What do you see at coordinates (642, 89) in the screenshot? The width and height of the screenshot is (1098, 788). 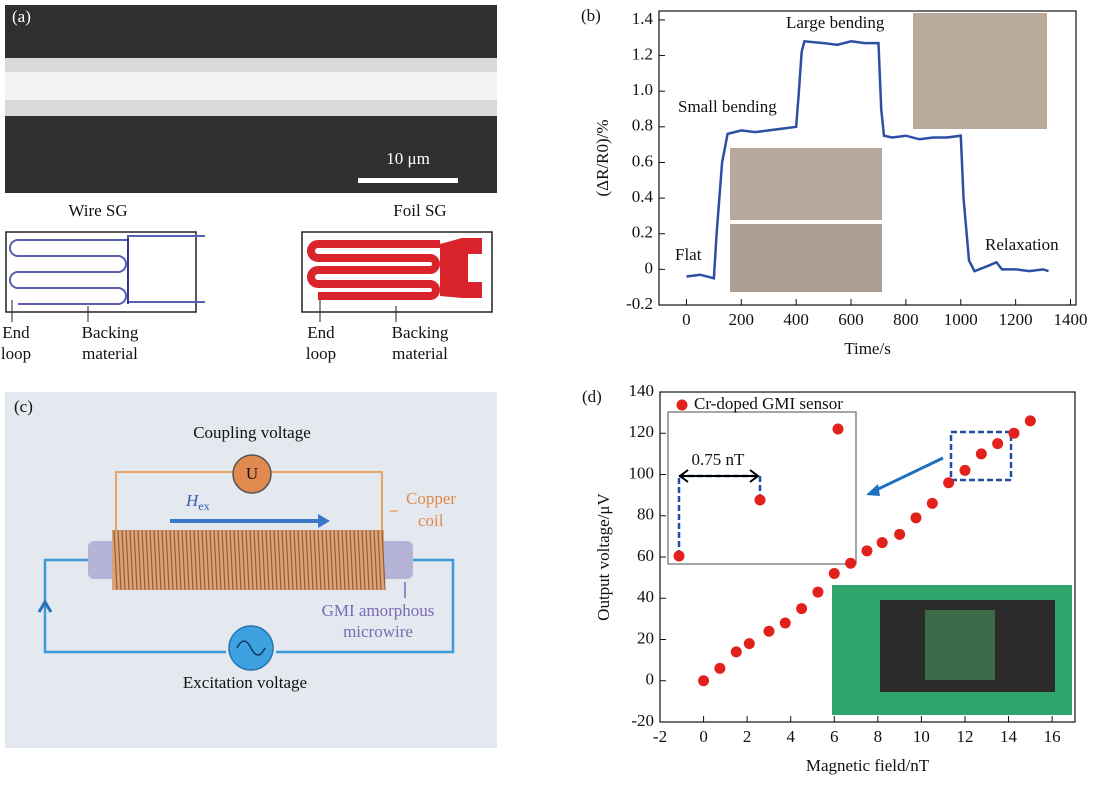 I see `y-tick-label: 1.0` at bounding box center [642, 89].